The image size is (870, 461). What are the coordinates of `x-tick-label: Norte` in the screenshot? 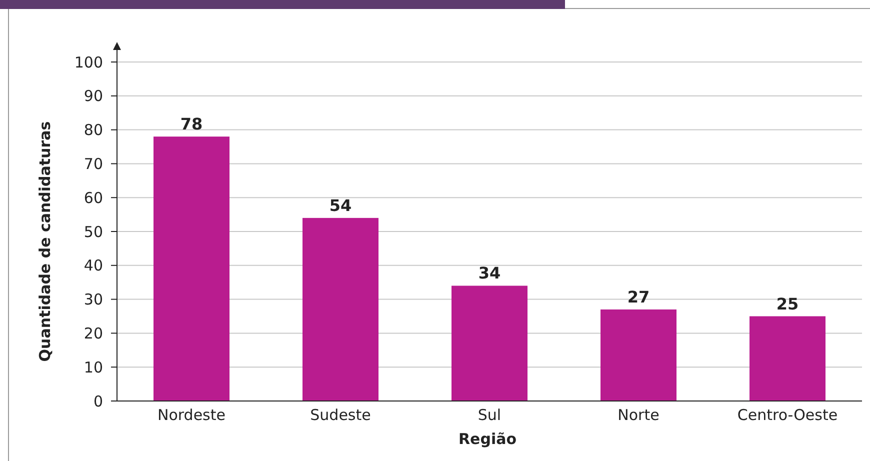 It's located at (639, 415).